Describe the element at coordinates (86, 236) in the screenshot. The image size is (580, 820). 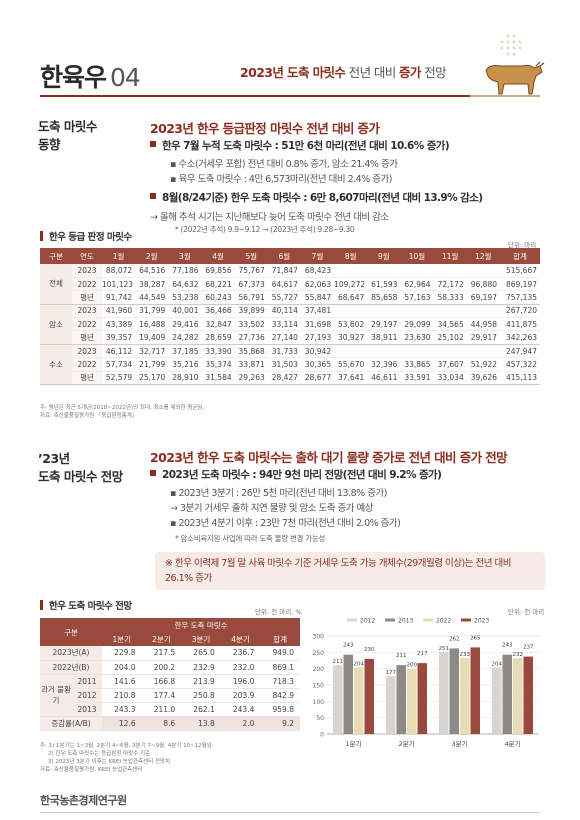
I see `table-caption-grading: 한우 등급 판정 마릿수` at that location.